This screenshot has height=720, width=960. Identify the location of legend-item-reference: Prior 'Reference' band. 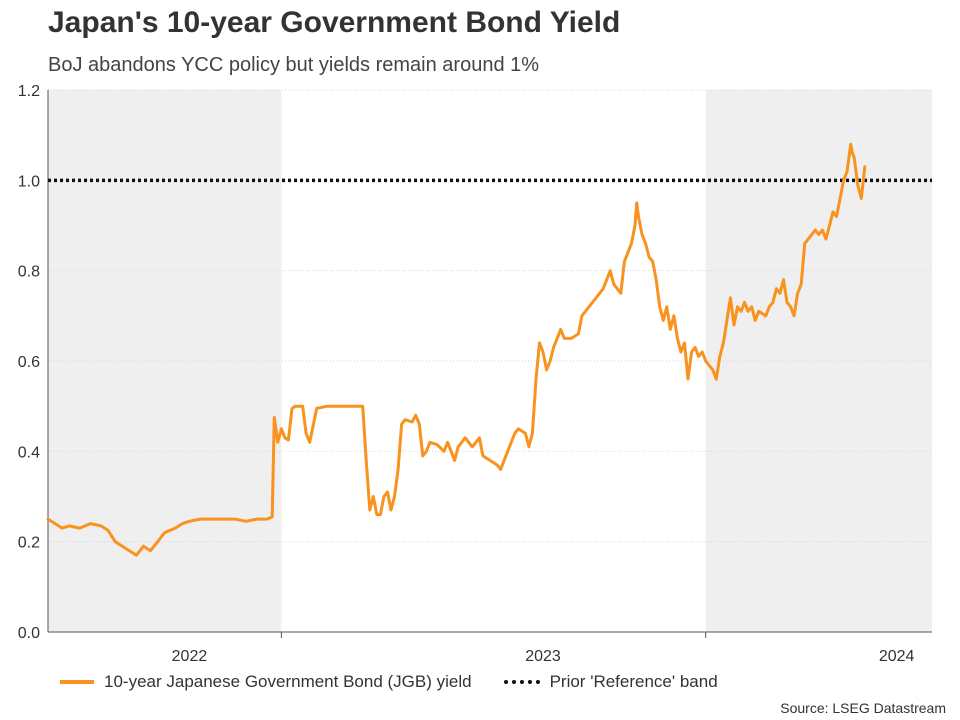
(610, 682).